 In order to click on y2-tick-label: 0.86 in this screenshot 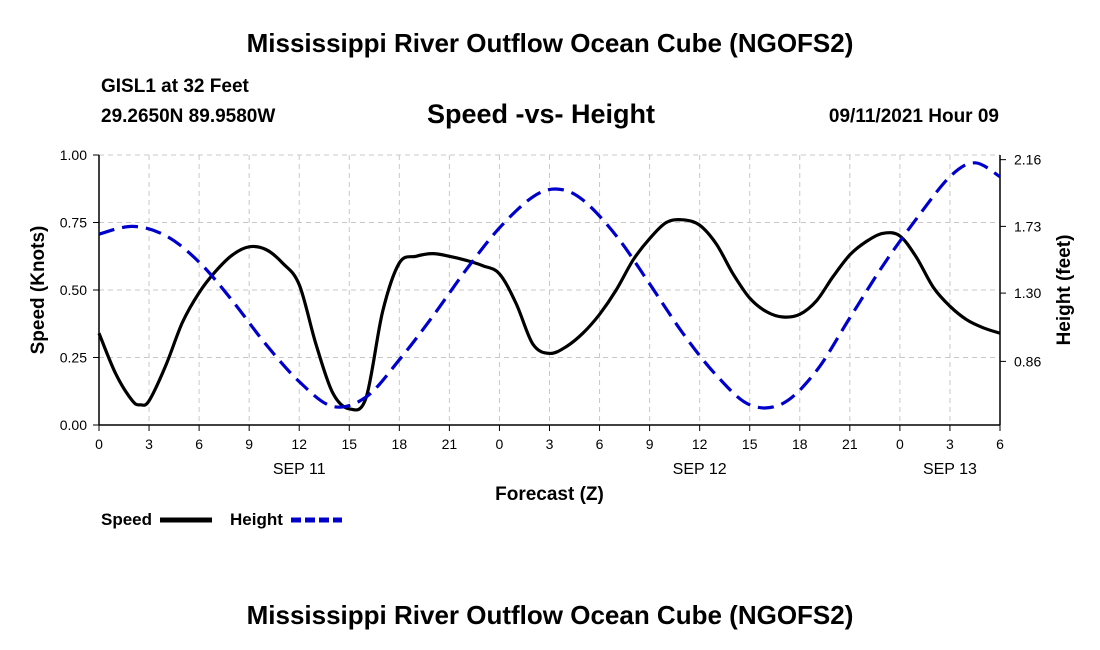, I will do `click(1027, 361)`.